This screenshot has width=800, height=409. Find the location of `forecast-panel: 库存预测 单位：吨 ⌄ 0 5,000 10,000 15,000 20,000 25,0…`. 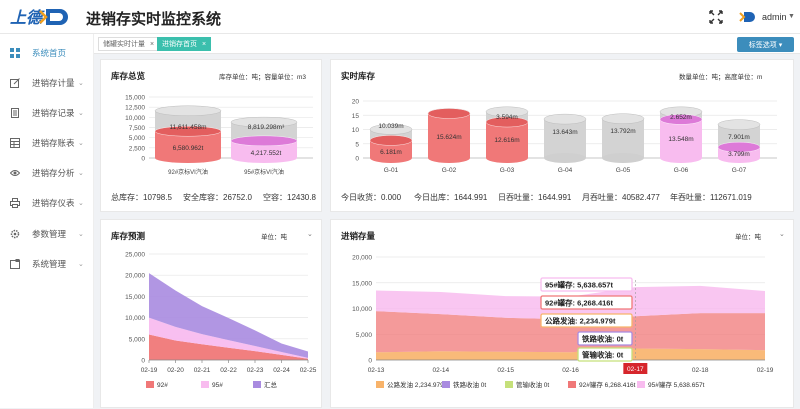

forecast-panel: 库存预测 单位：吨 ⌄ 0 5,000 10,000 15,000 20,000 25,0… is located at coordinates (211, 313).